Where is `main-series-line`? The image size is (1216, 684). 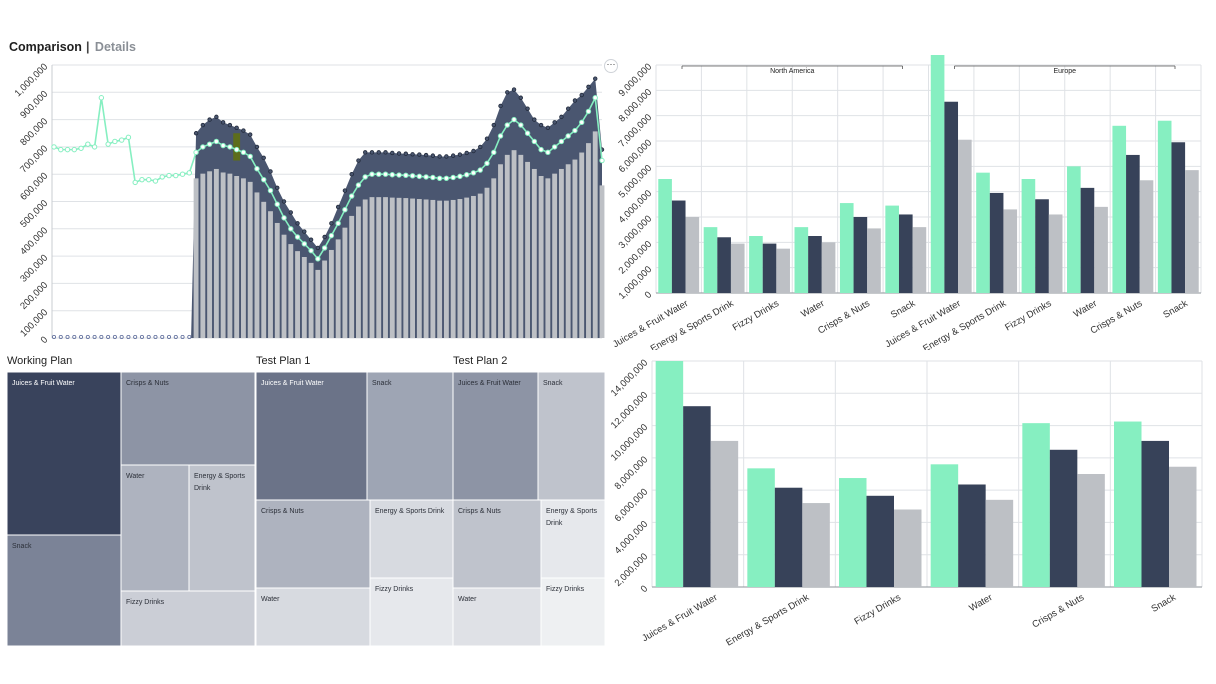
main-series-line is located at coordinates (328, 177).